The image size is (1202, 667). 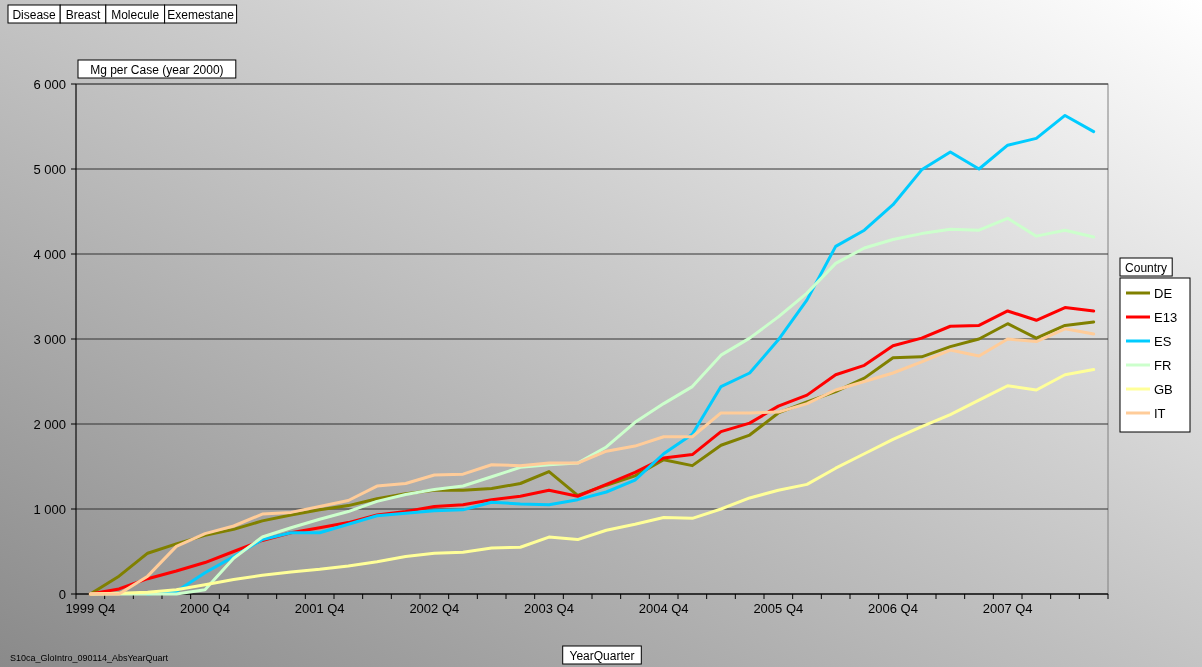 I want to click on legend-label: E13, so click(x=1166, y=317).